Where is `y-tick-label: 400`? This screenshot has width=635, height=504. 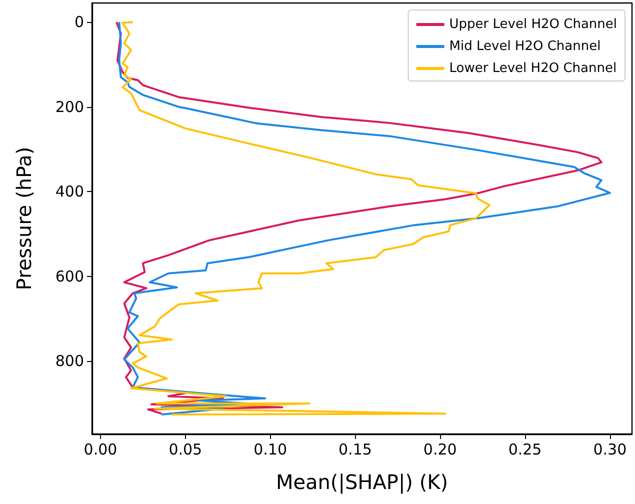 y-tick-label: 400 is located at coordinates (69, 191).